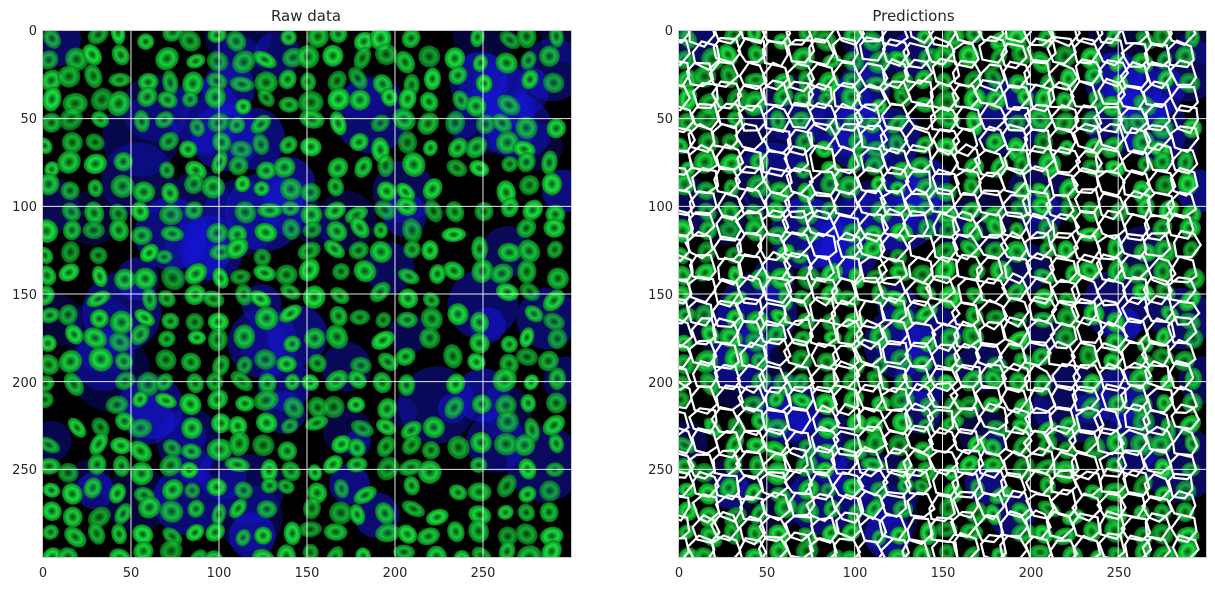  I want to click on raw-data-title: Raw data, so click(306, 16).